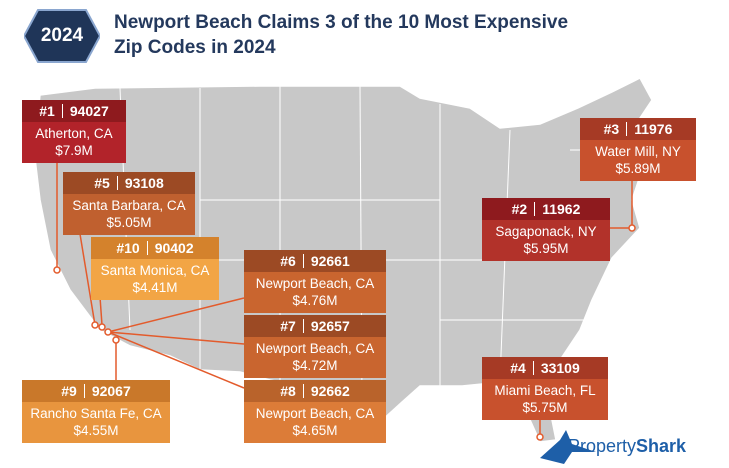 This screenshot has height=468, width=729. I want to click on callout-header: #4 33109, so click(545, 368).